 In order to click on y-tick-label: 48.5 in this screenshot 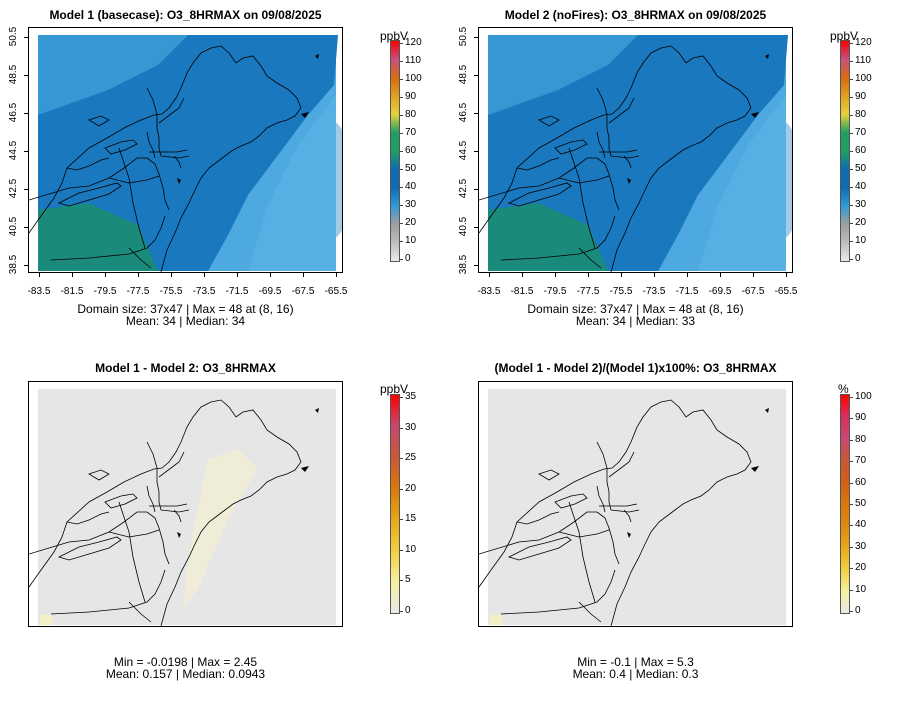, I will do `click(14, 74)`.